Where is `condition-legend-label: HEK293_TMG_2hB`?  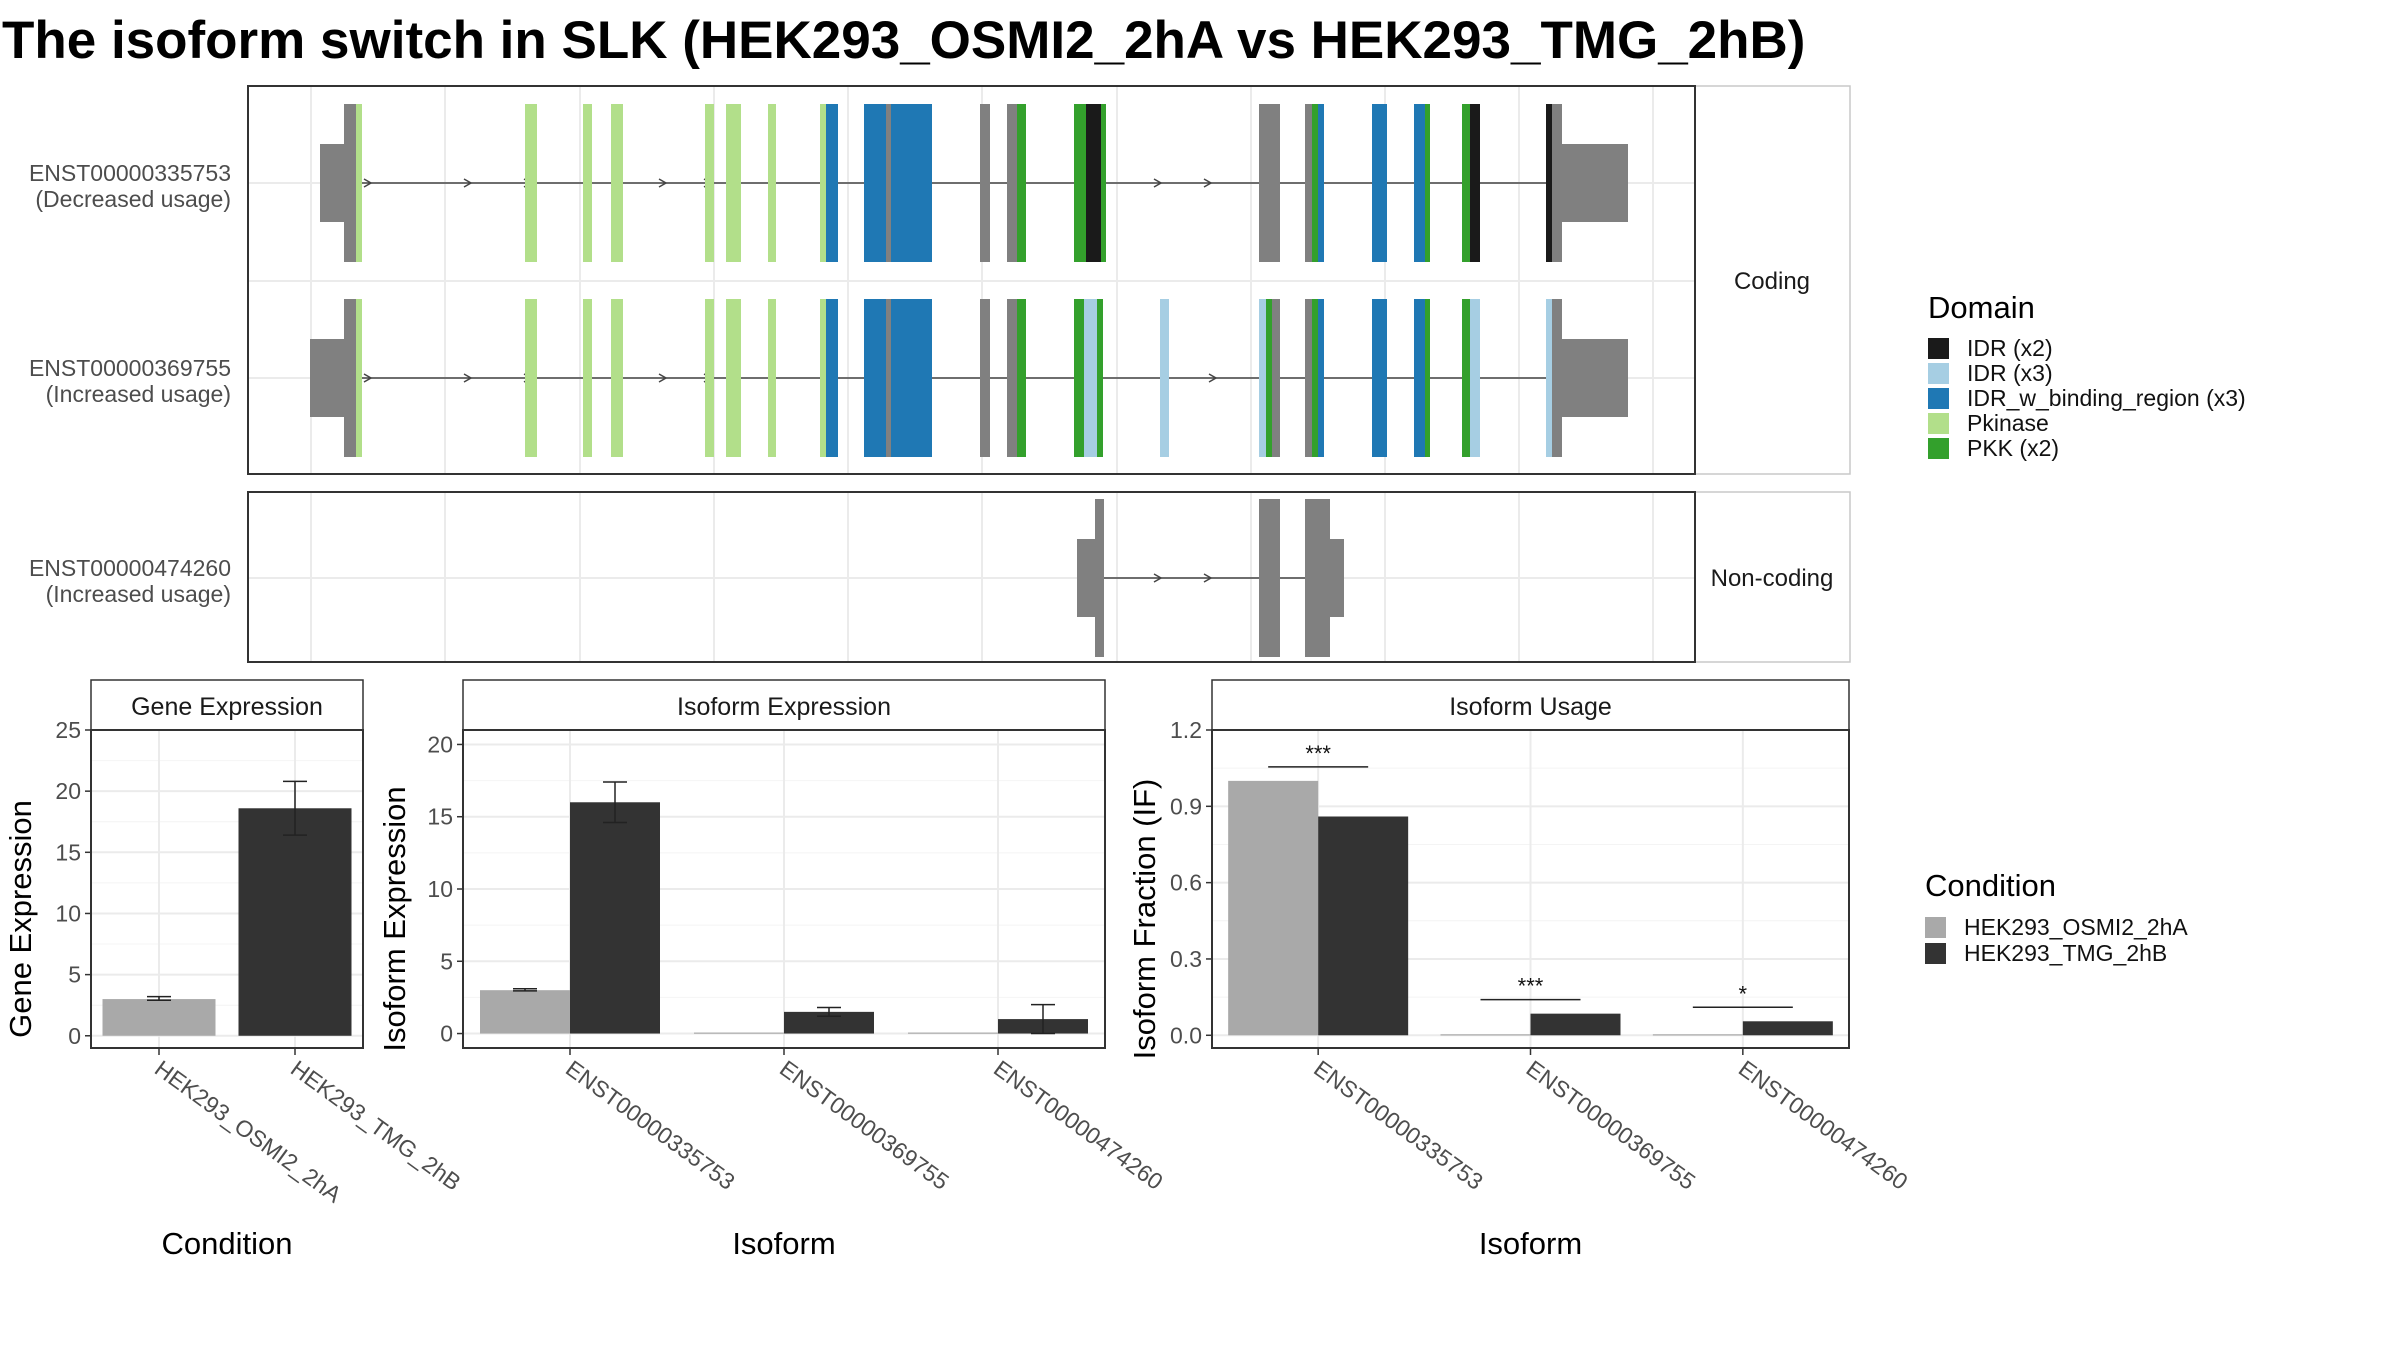 condition-legend-label: HEK293_TMG_2hB is located at coordinates (2066, 952).